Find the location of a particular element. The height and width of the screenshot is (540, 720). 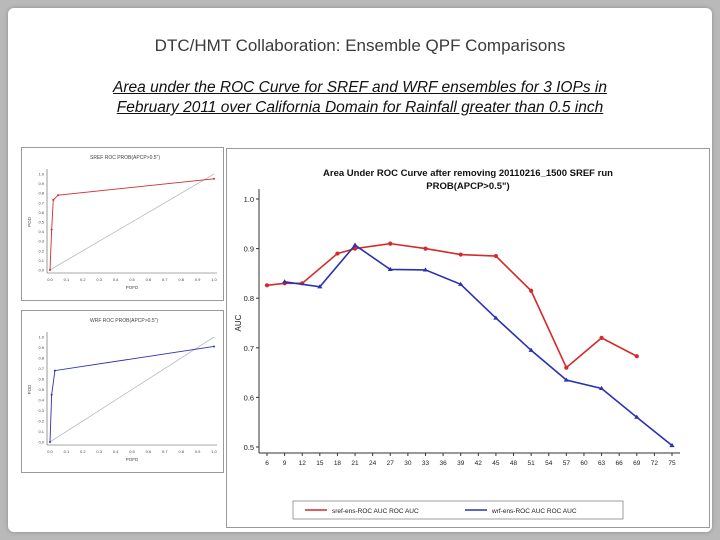

x-tick-label: 69 is located at coordinates (637, 463).